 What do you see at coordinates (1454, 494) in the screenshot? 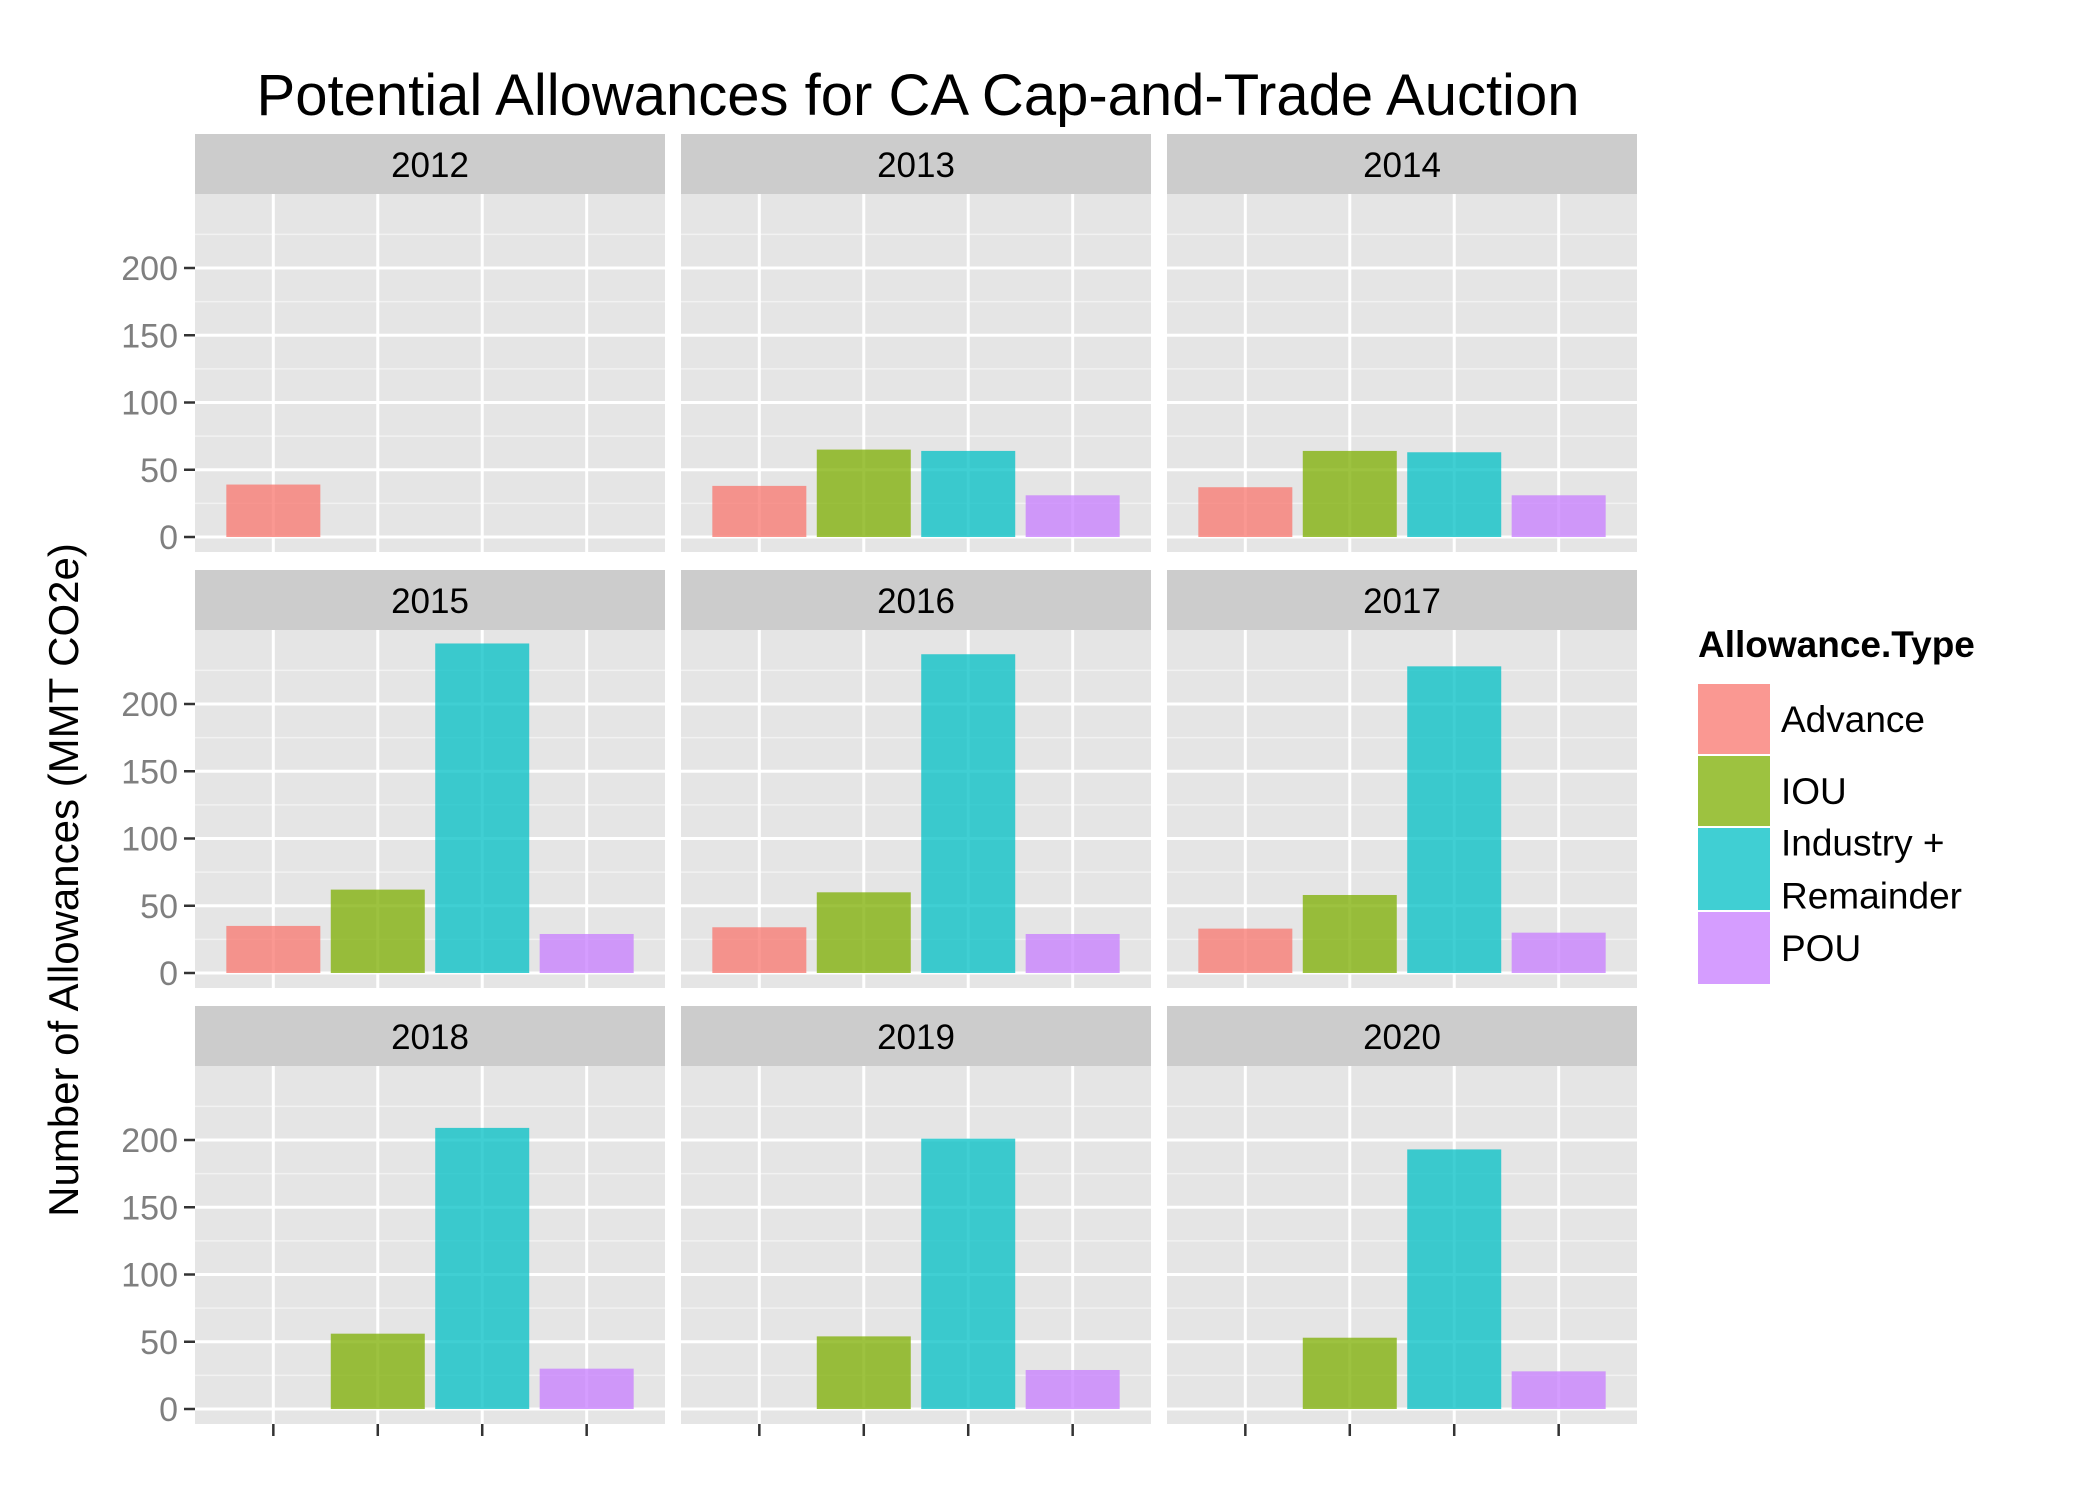
I see `bar-2014-industry-remainder` at bounding box center [1454, 494].